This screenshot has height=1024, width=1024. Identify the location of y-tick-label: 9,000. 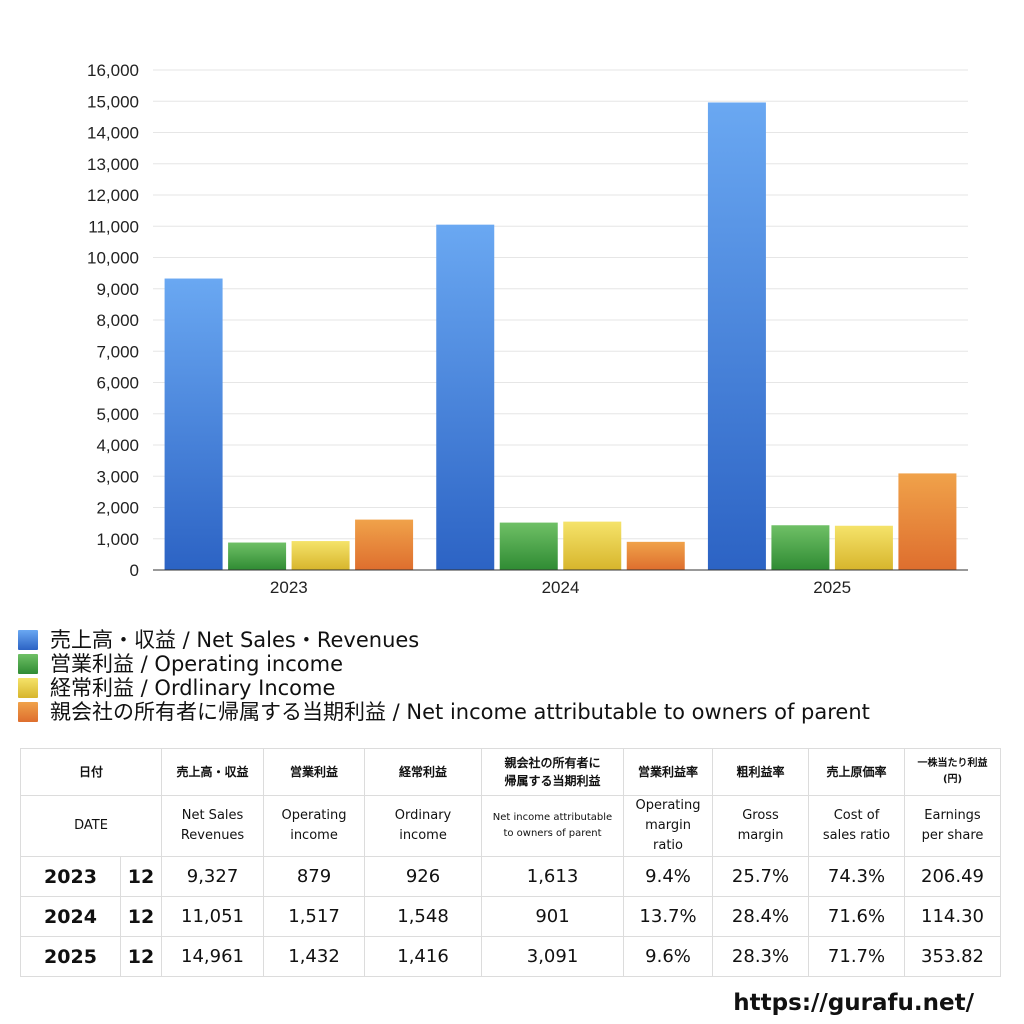
(117, 289).